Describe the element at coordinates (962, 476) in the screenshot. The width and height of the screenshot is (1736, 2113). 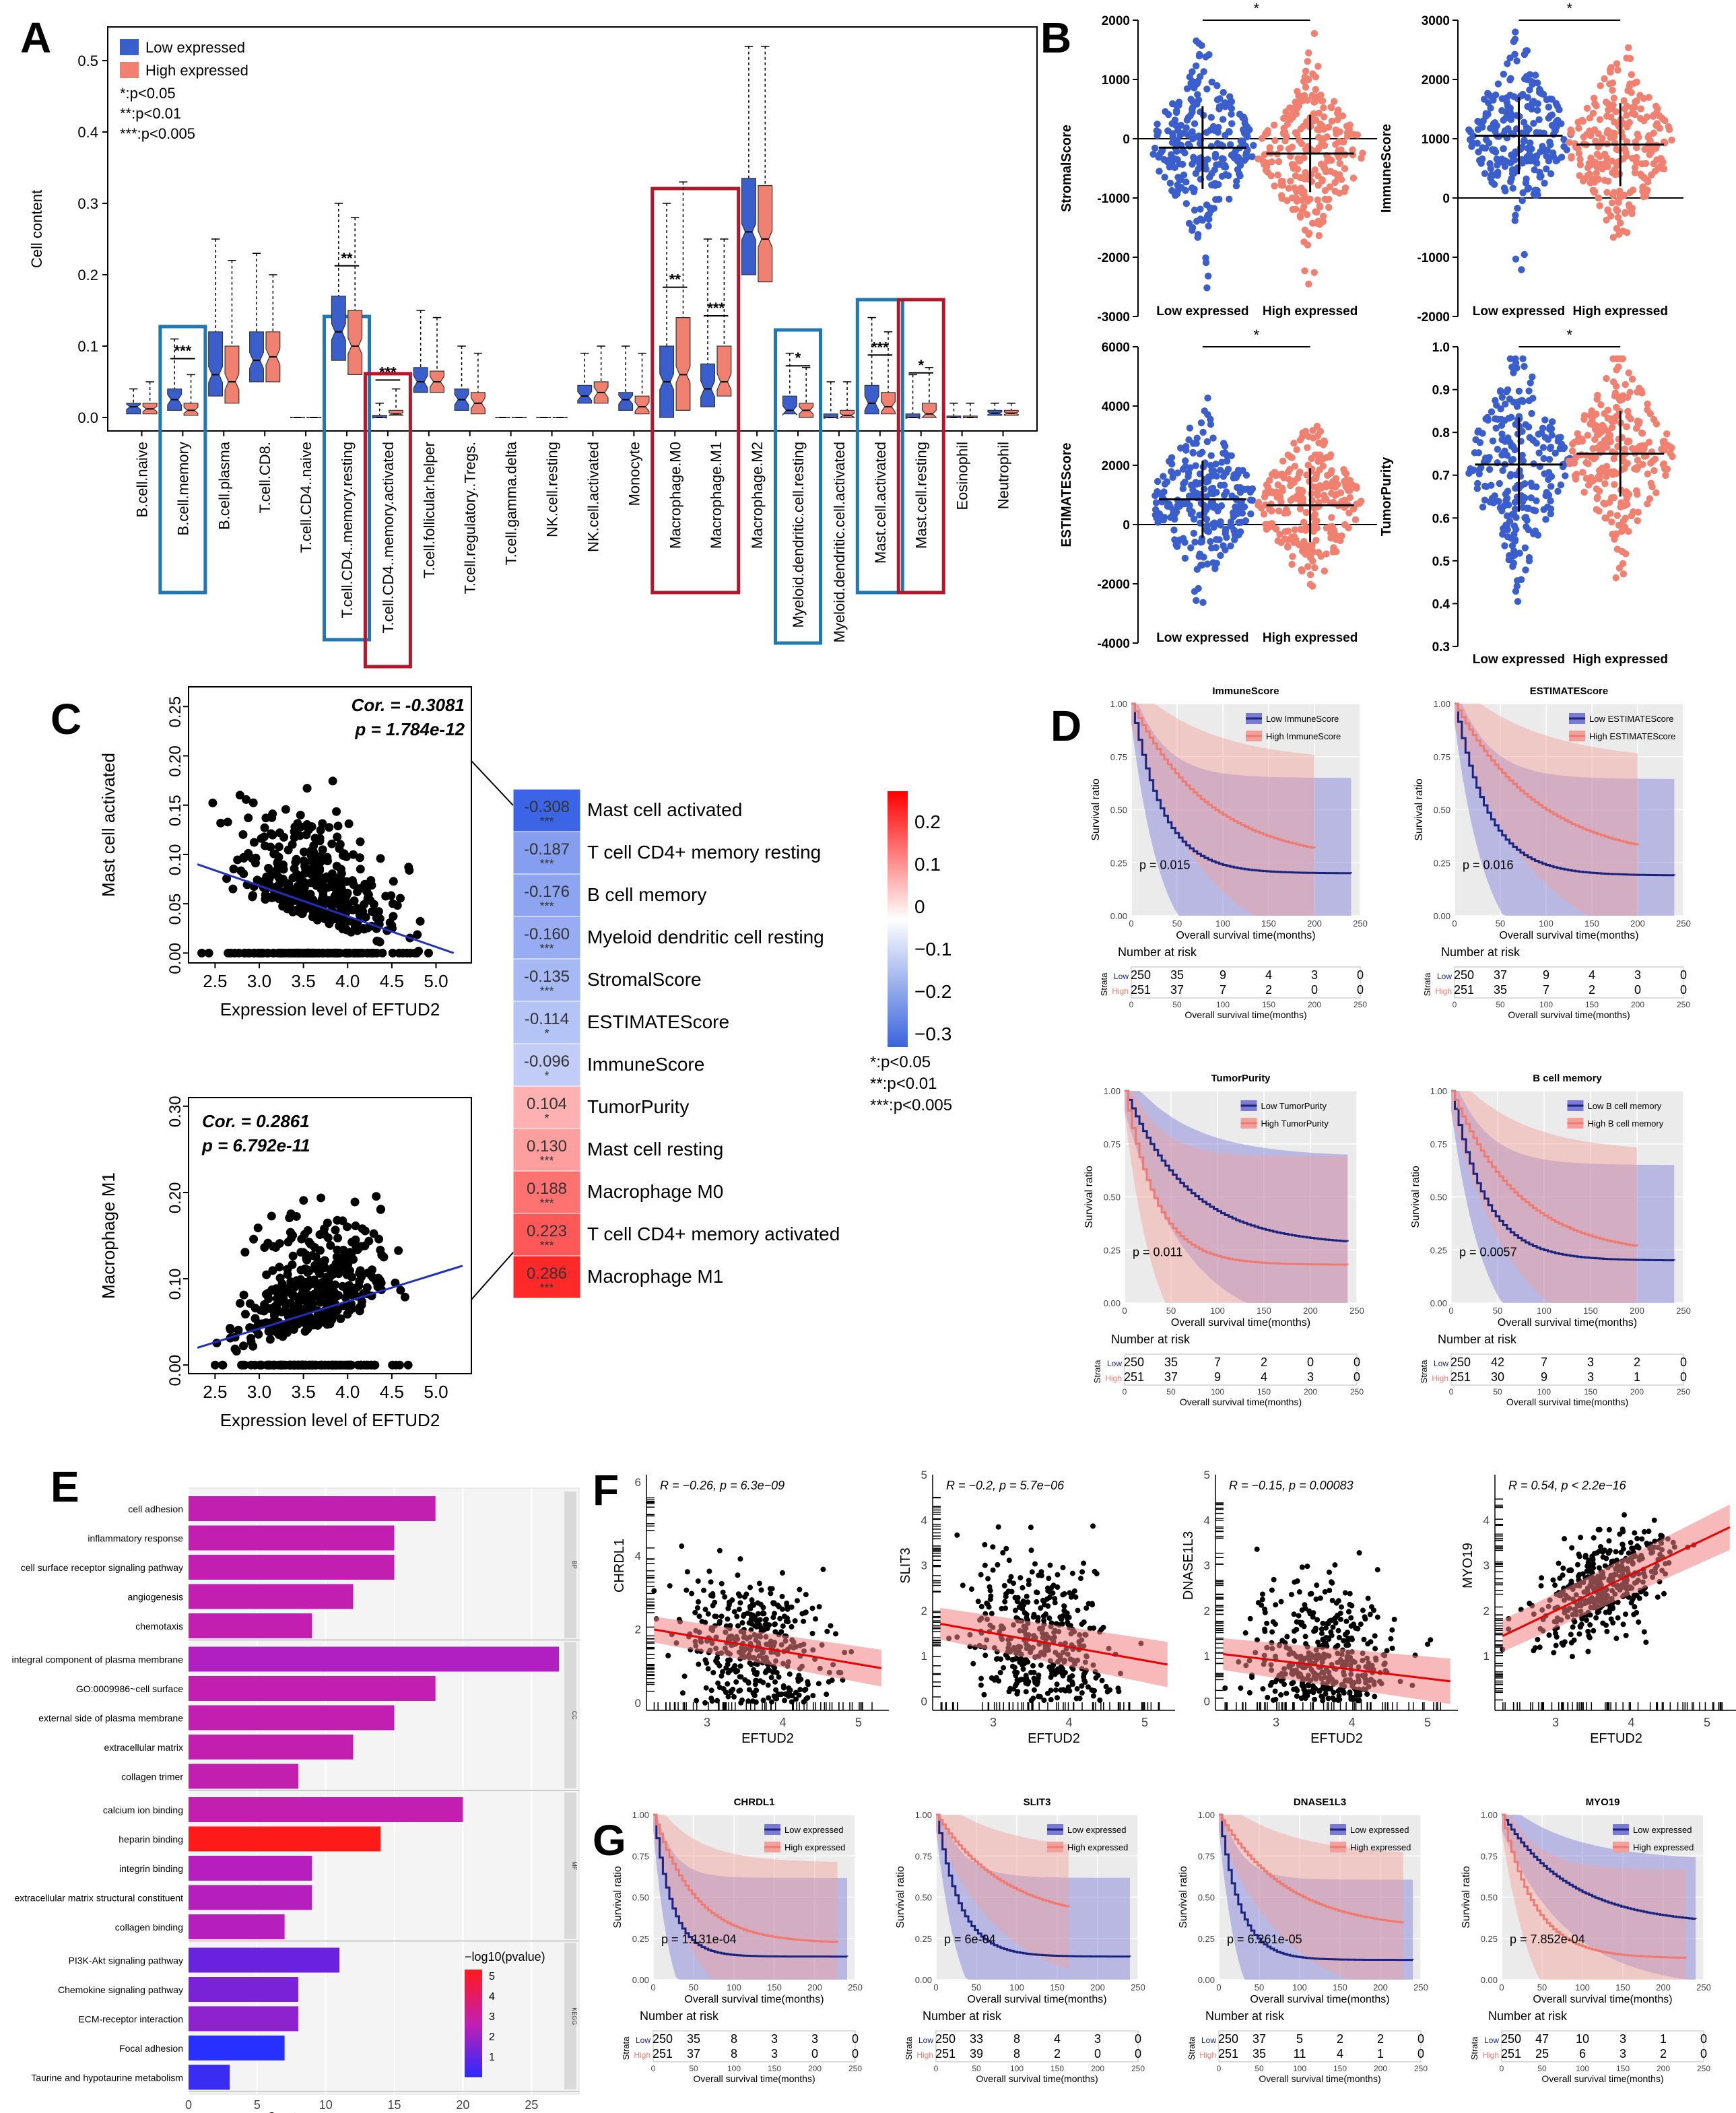
I see `x-tick-label: Eosinophil` at that location.